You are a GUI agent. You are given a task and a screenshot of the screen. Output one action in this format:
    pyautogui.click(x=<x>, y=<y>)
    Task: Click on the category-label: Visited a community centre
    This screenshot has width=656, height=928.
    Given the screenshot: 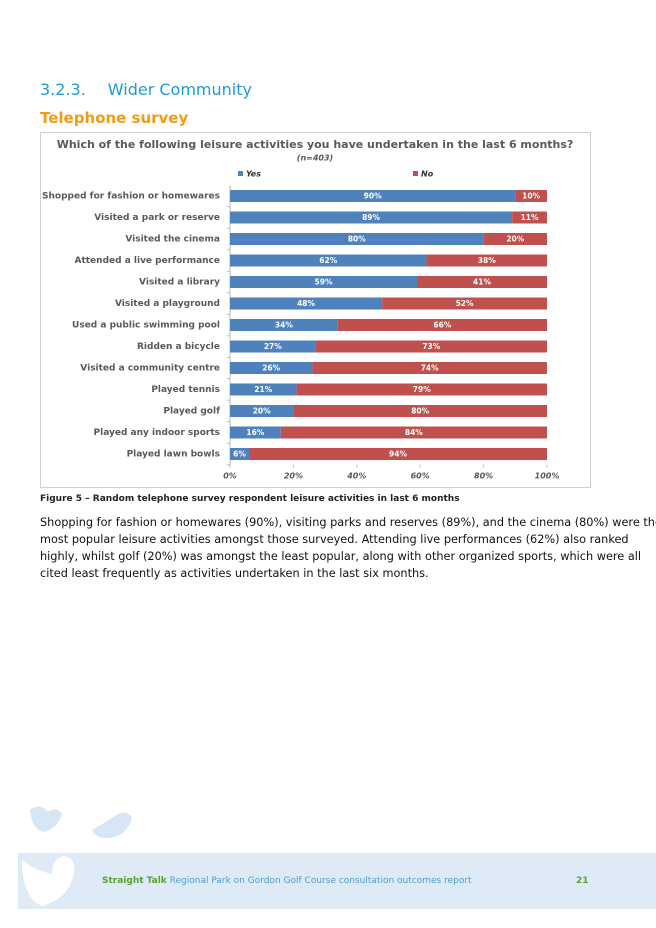 What is the action you would take?
    pyautogui.click(x=150, y=369)
    